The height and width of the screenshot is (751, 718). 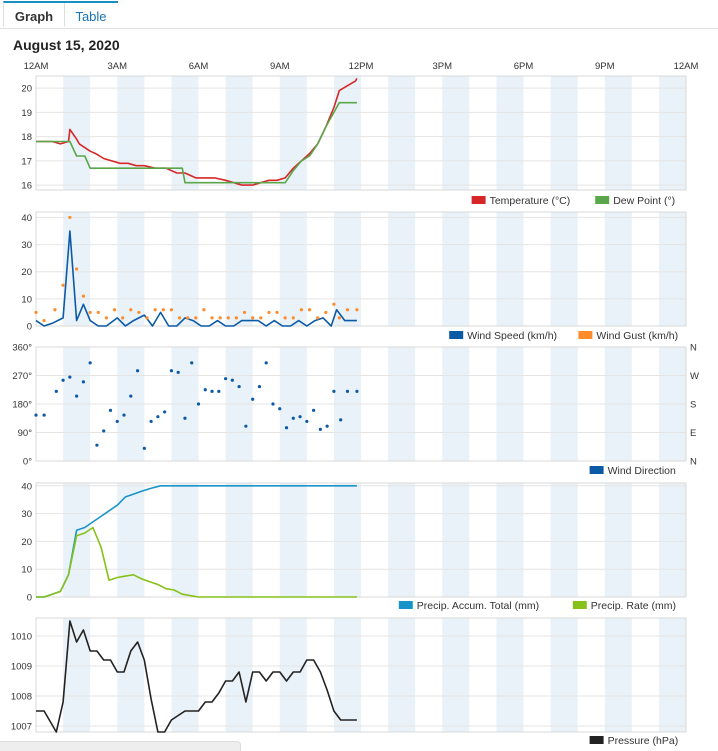 I want to click on horizontal-scrollbar, so click(x=120, y=746).